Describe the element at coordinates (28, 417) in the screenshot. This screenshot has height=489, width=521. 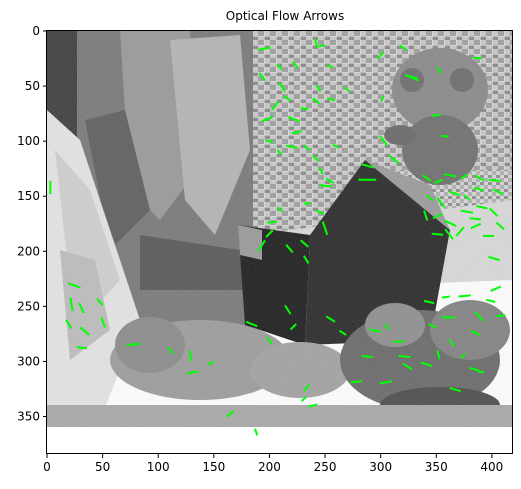
I see `y-tick-label-7: 350` at that location.